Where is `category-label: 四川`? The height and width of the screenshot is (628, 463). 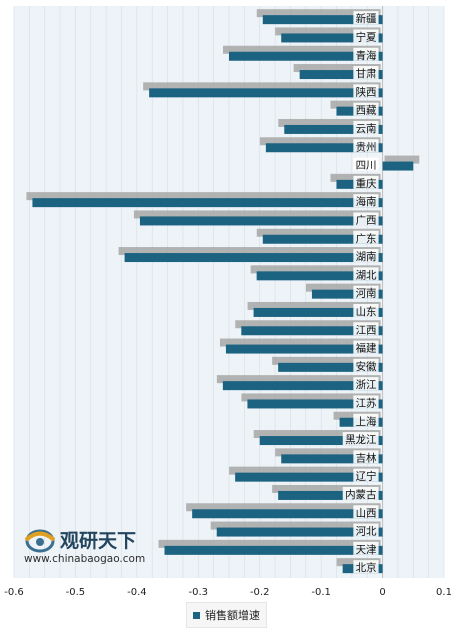 category-label: 四川 is located at coordinates (366, 164).